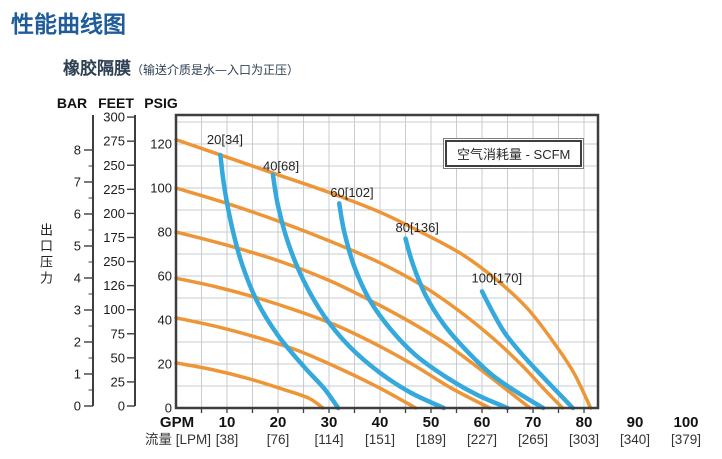 This screenshot has height=459, width=722. I want to click on unit-header: PSIG, so click(161, 103).